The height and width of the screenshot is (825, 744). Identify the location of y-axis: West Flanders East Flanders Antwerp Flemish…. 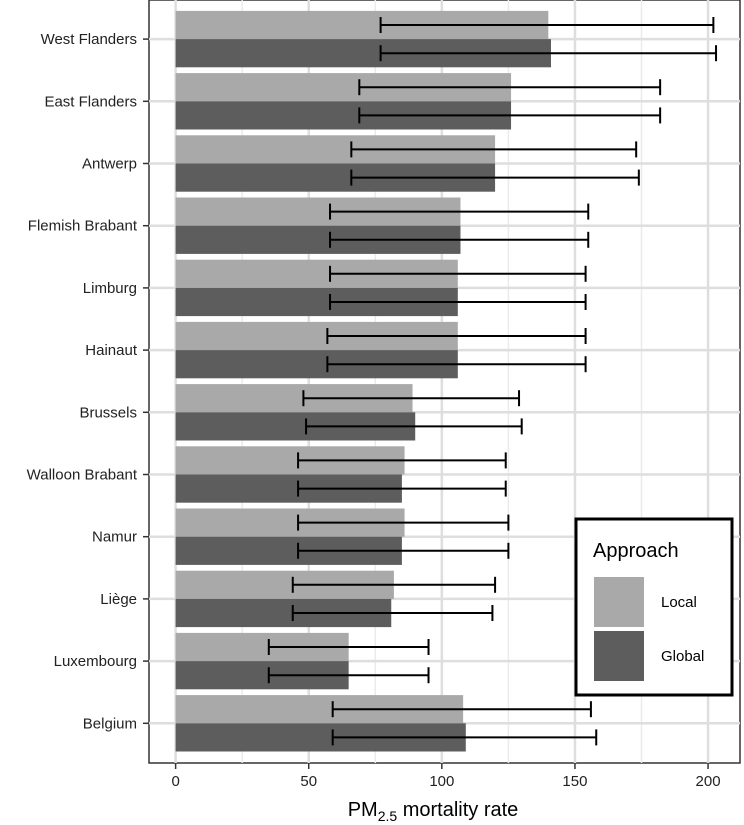
(88, 381).